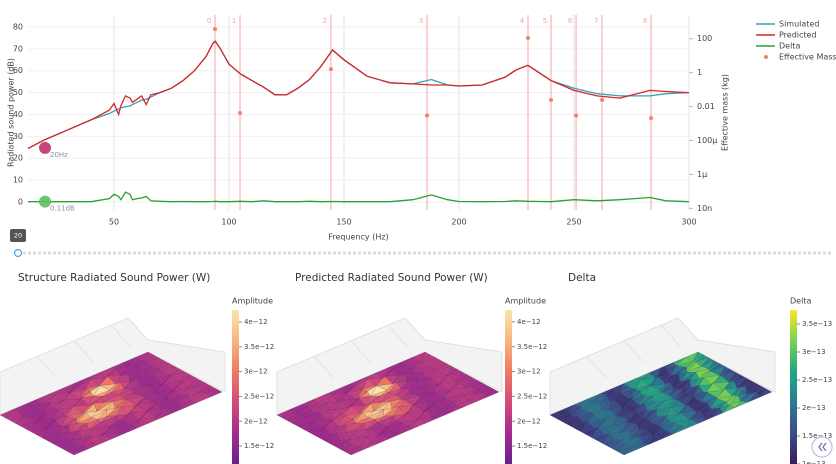 The image size is (836, 464). I want to click on panel-title: Structure Radiated Sound Power (W), so click(114, 278).